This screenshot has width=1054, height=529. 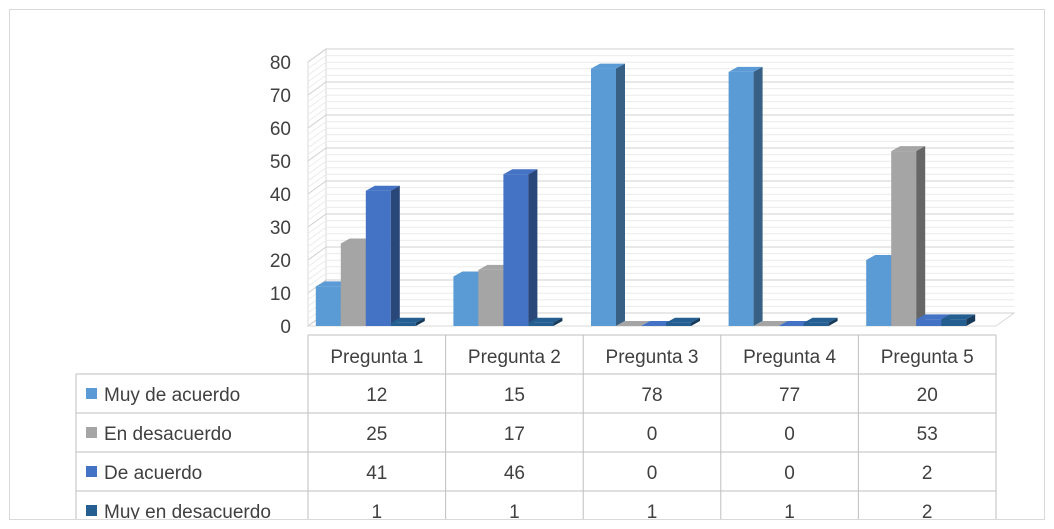 What do you see at coordinates (514, 357) in the screenshot?
I see `table-category-header: Pregunta 2` at bounding box center [514, 357].